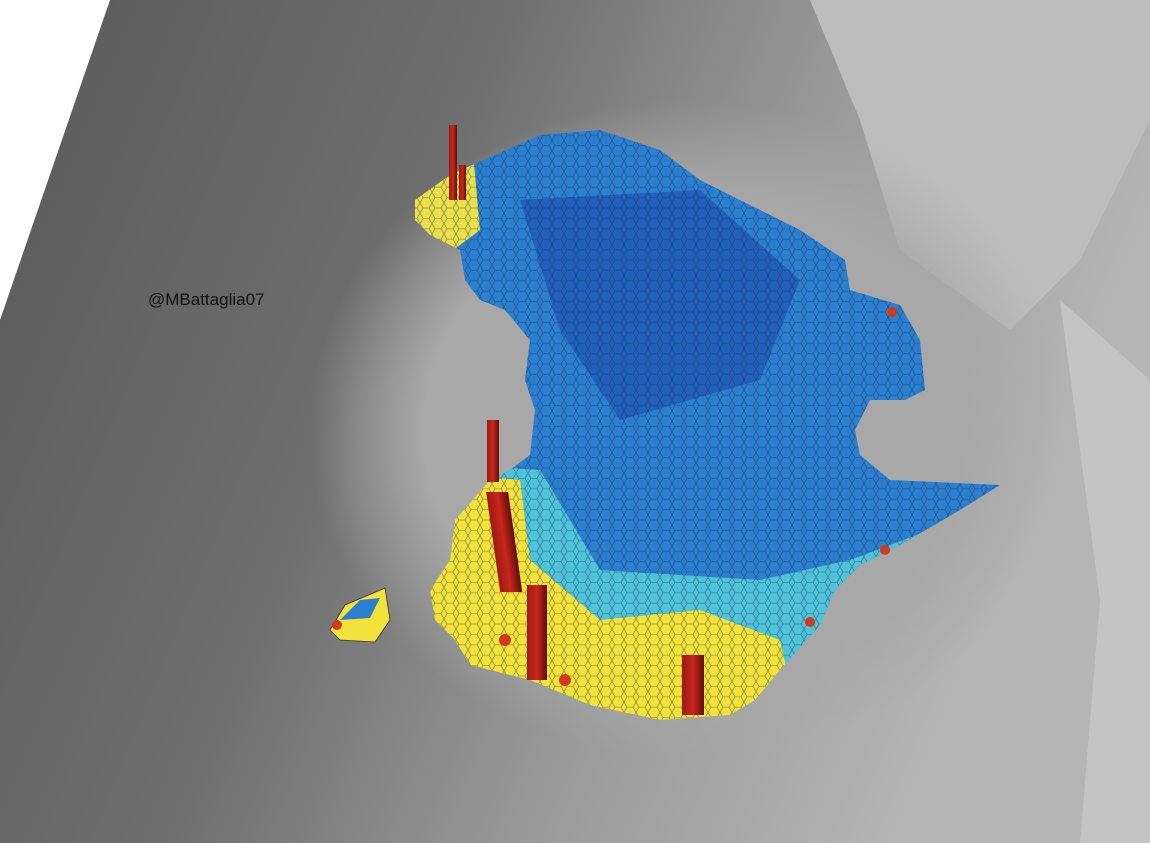 This screenshot has width=1150, height=843. Describe the element at coordinates (206, 299) in the screenshot. I see `credit: @MBattaglia07` at that location.